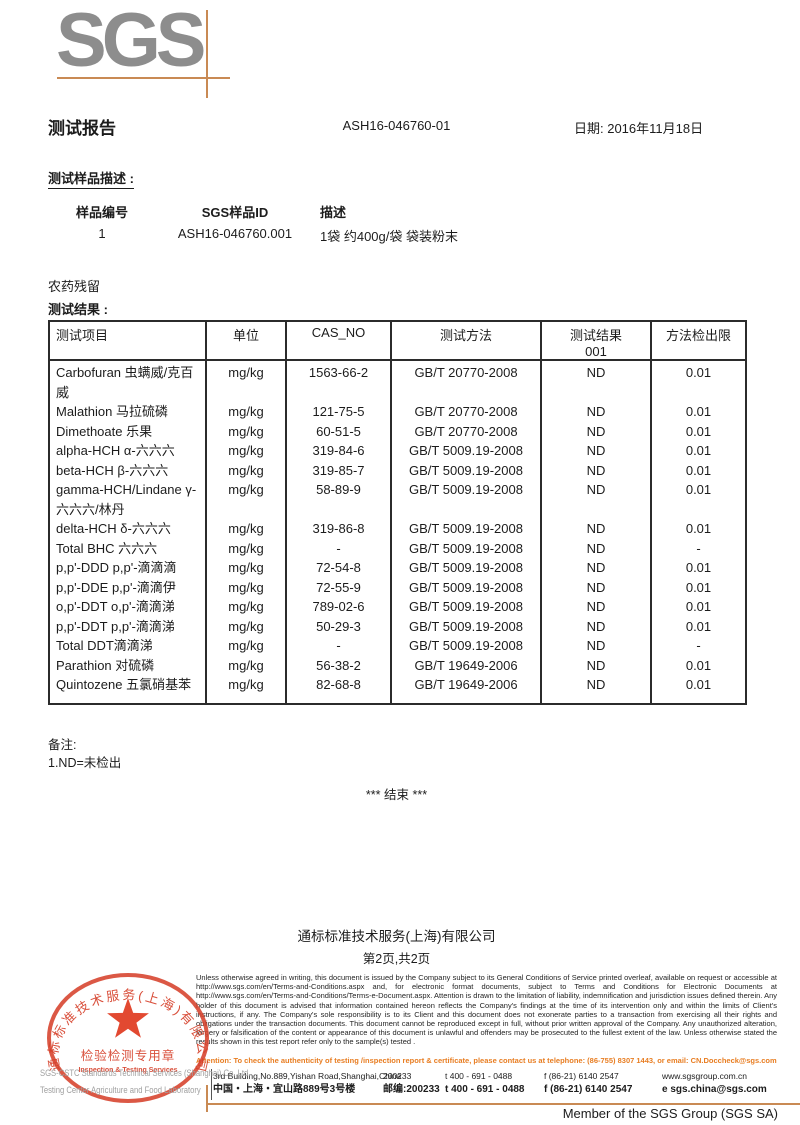  I want to click on cell-method: GB/T 19649-2006, so click(466, 665).